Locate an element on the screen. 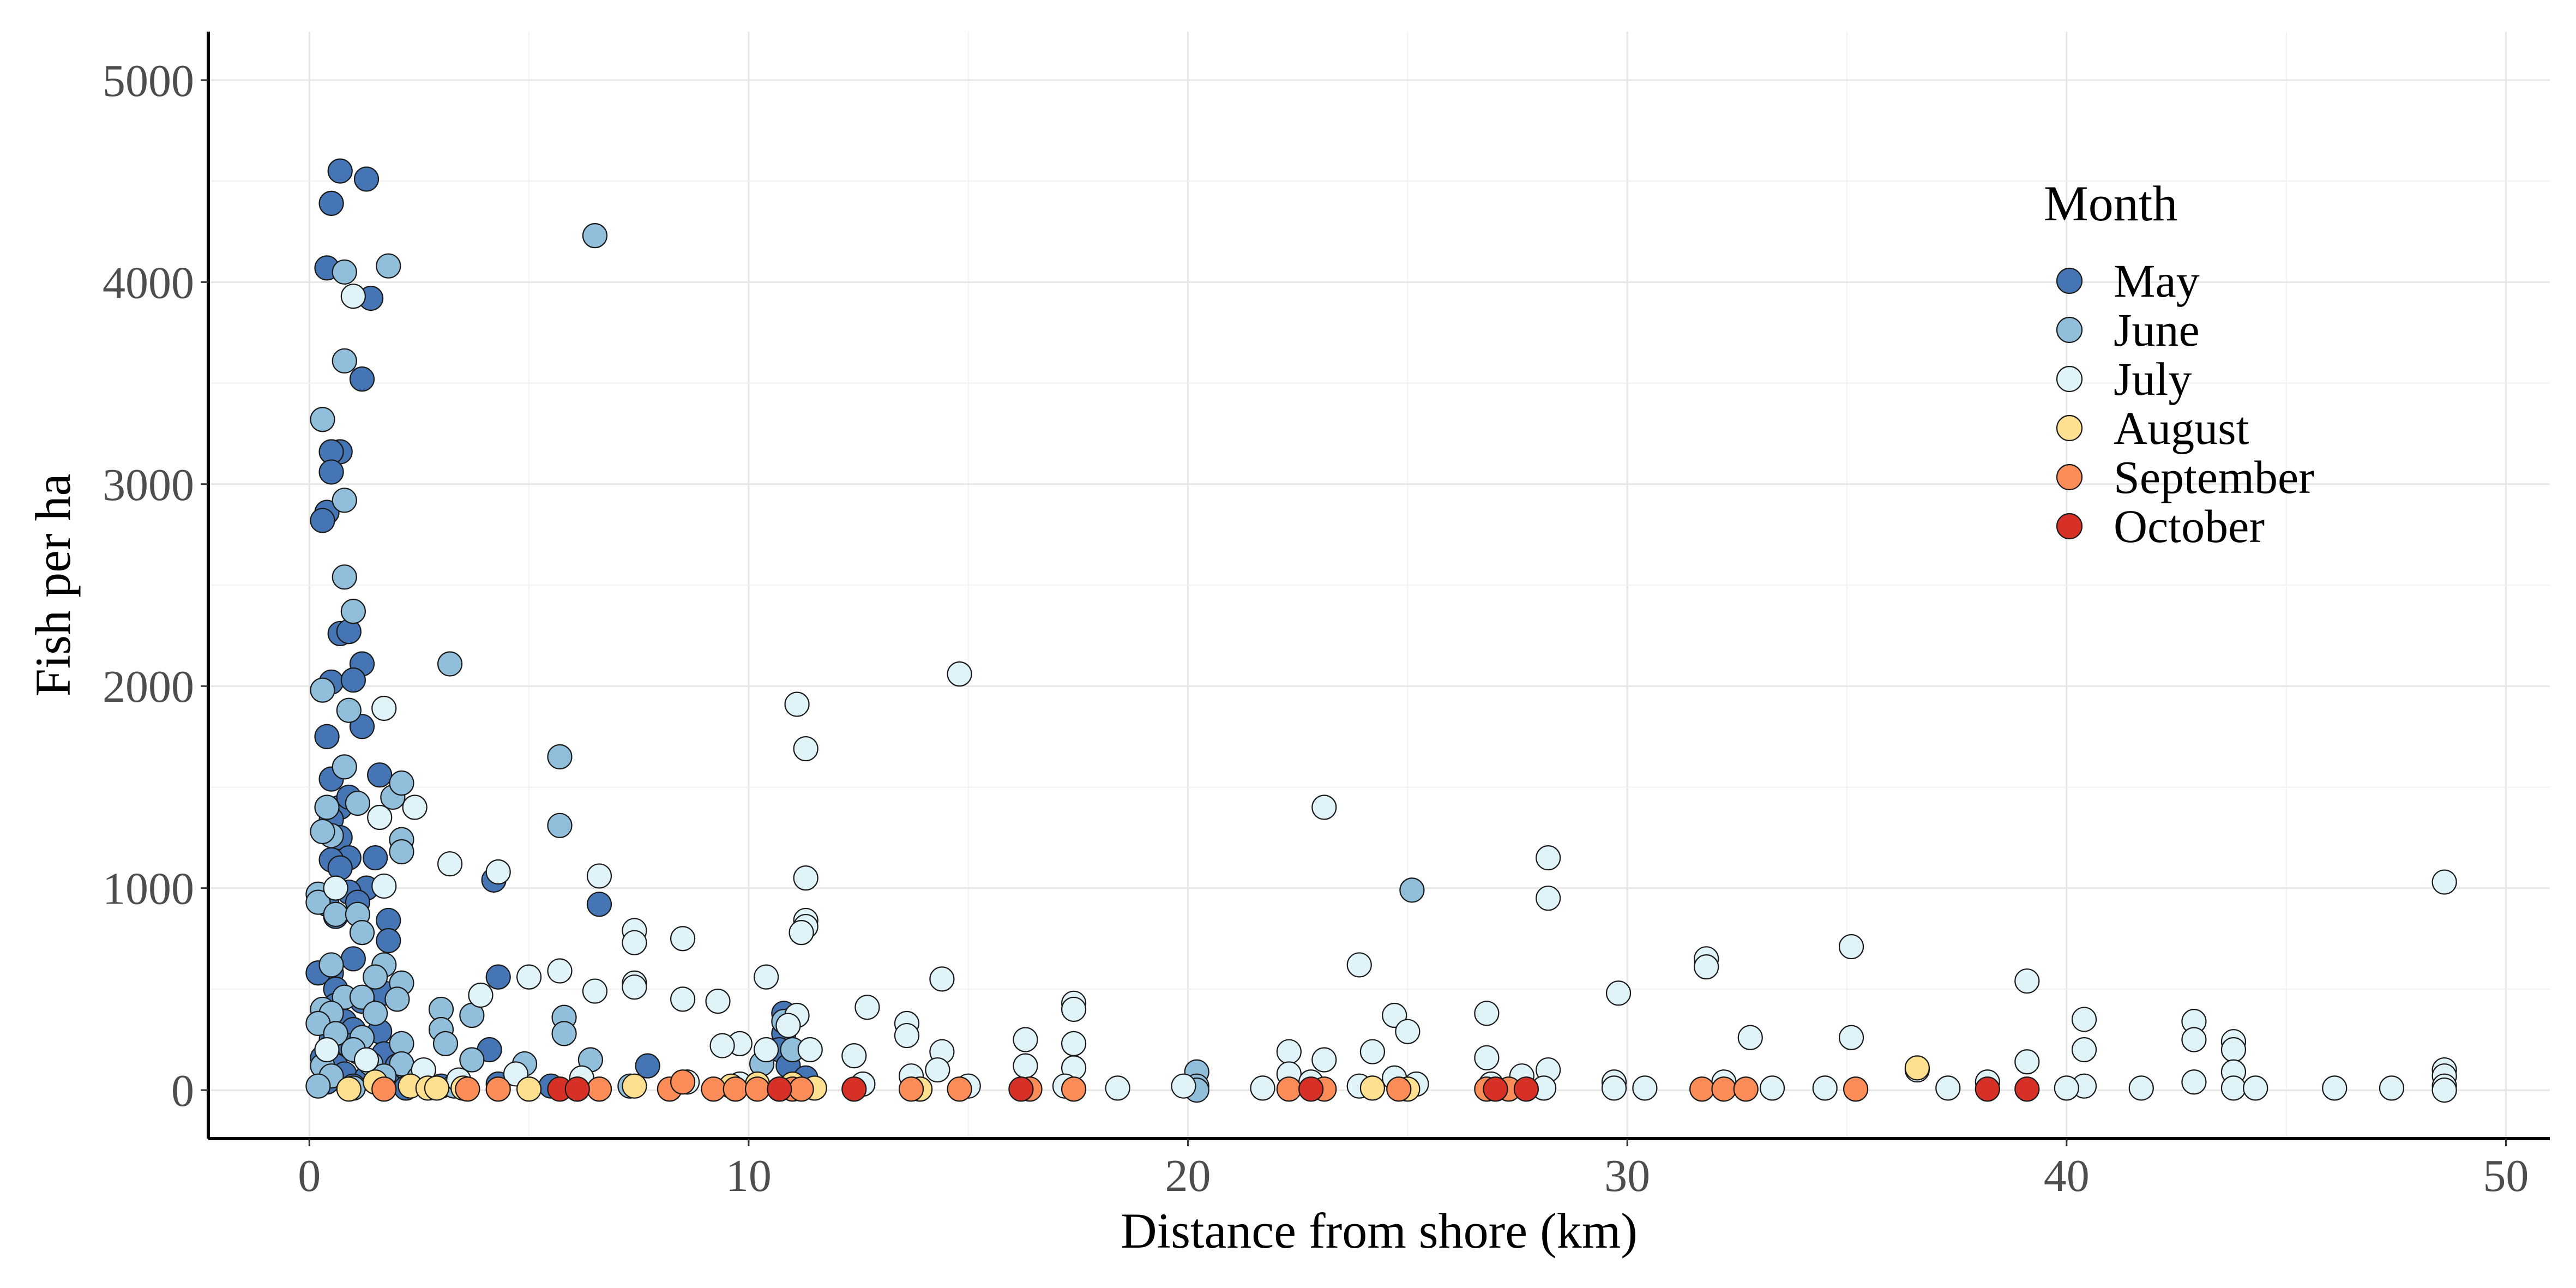  x-tick-label: 0 is located at coordinates (309, 1176).